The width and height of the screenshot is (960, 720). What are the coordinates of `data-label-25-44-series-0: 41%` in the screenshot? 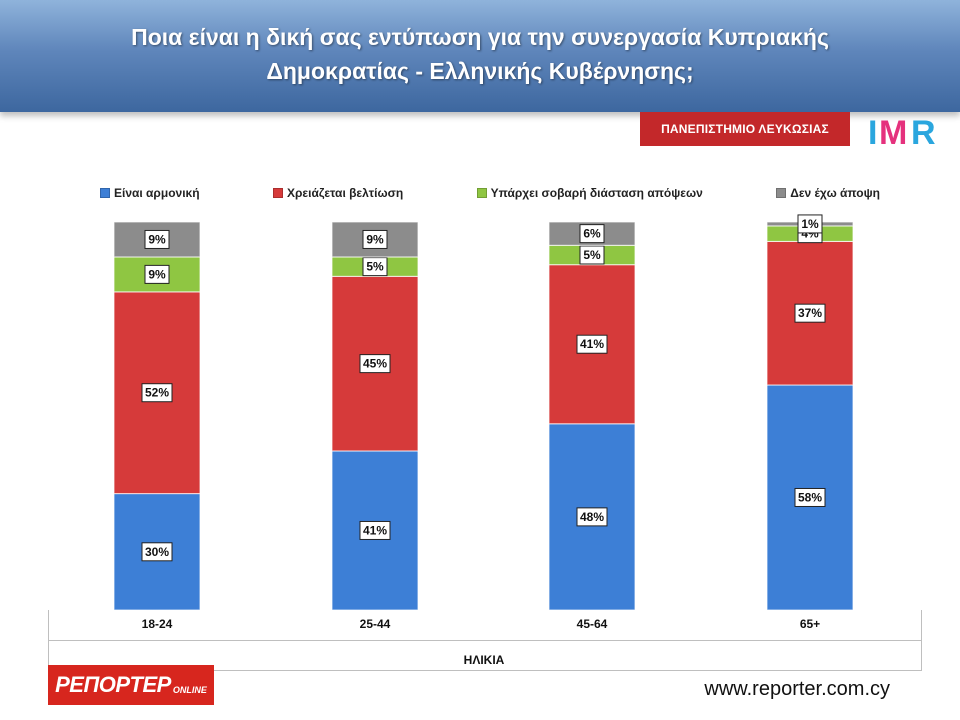 It's located at (375, 530).